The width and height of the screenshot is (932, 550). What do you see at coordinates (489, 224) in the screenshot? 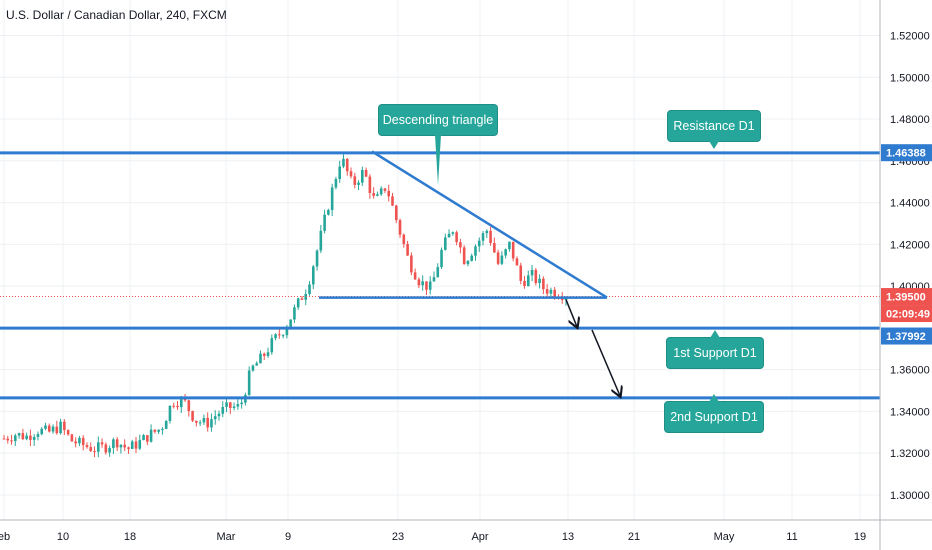
I see `triangle-upper-trendline` at bounding box center [489, 224].